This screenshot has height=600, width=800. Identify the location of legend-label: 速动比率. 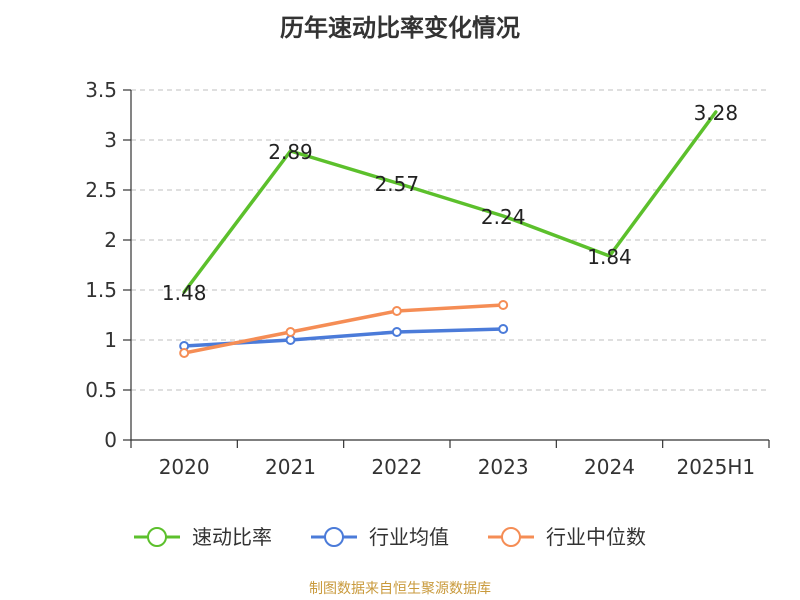
(232, 537).